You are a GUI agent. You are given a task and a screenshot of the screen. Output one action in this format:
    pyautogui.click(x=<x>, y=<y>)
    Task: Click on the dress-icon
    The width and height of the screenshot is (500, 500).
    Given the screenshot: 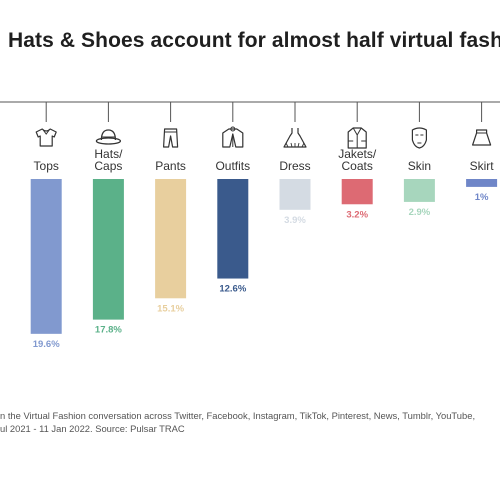 What is the action you would take?
    pyautogui.click(x=295, y=138)
    